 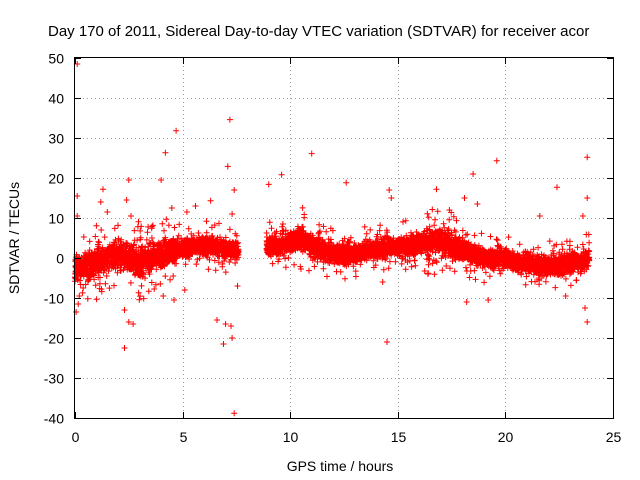 What do you see at coordinates (340, 466) in the screenshot?
I see `x-axis-label: GPS time / hours` at bounding box center [340, 466].